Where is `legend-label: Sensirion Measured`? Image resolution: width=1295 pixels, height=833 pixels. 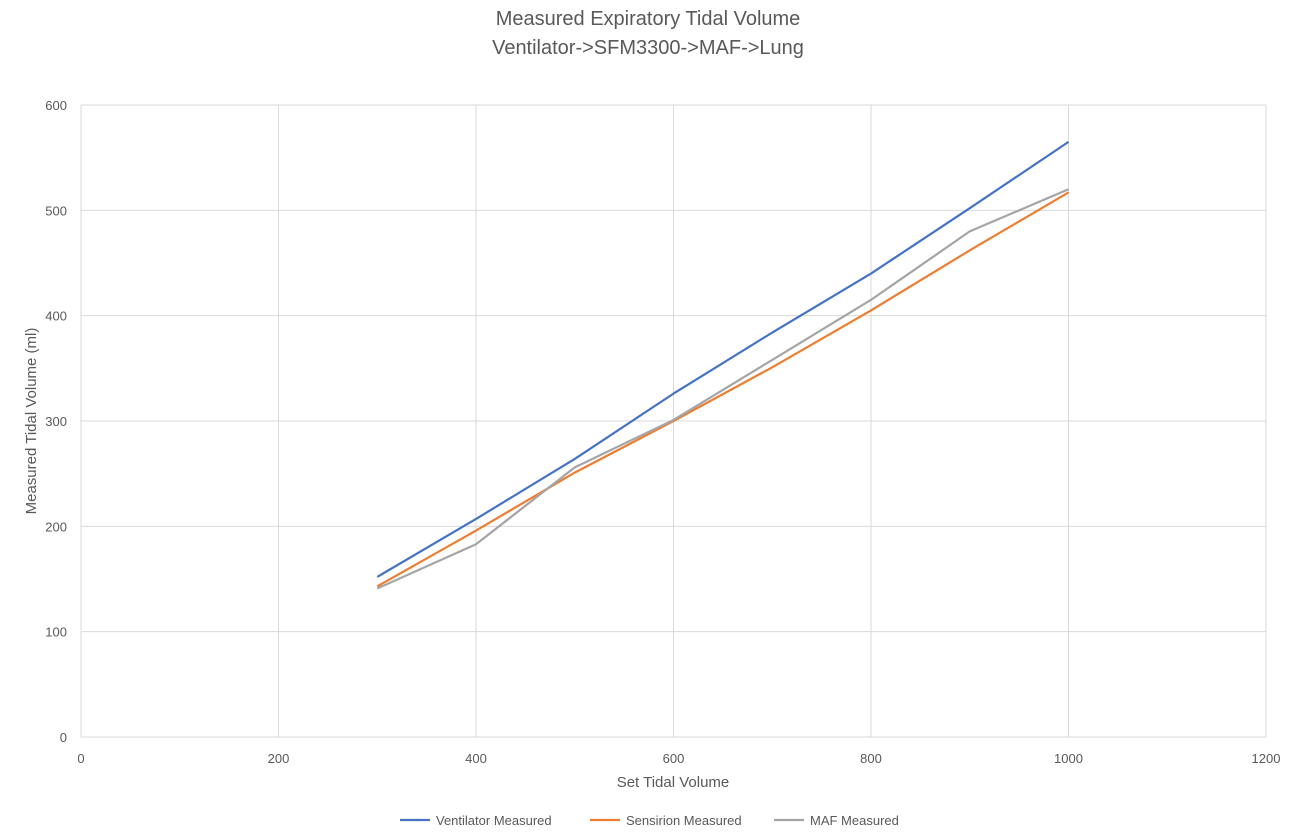 legend-label: Sensirion Measured is located at coordinates (684, 820).